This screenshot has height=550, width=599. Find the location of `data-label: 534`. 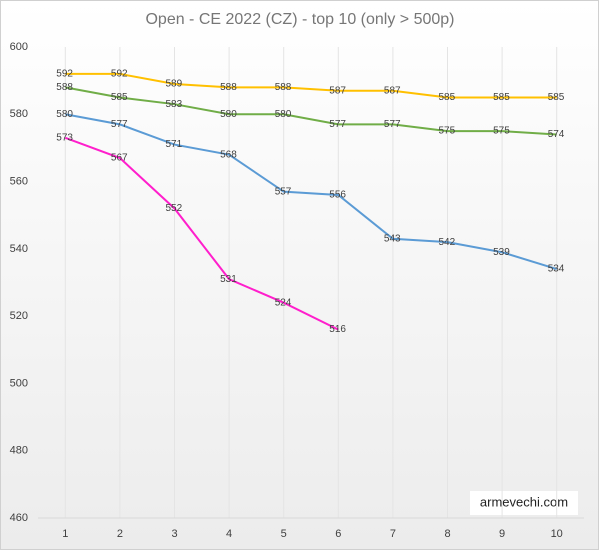

data-label: 534 is located at coordinates (556, 269).